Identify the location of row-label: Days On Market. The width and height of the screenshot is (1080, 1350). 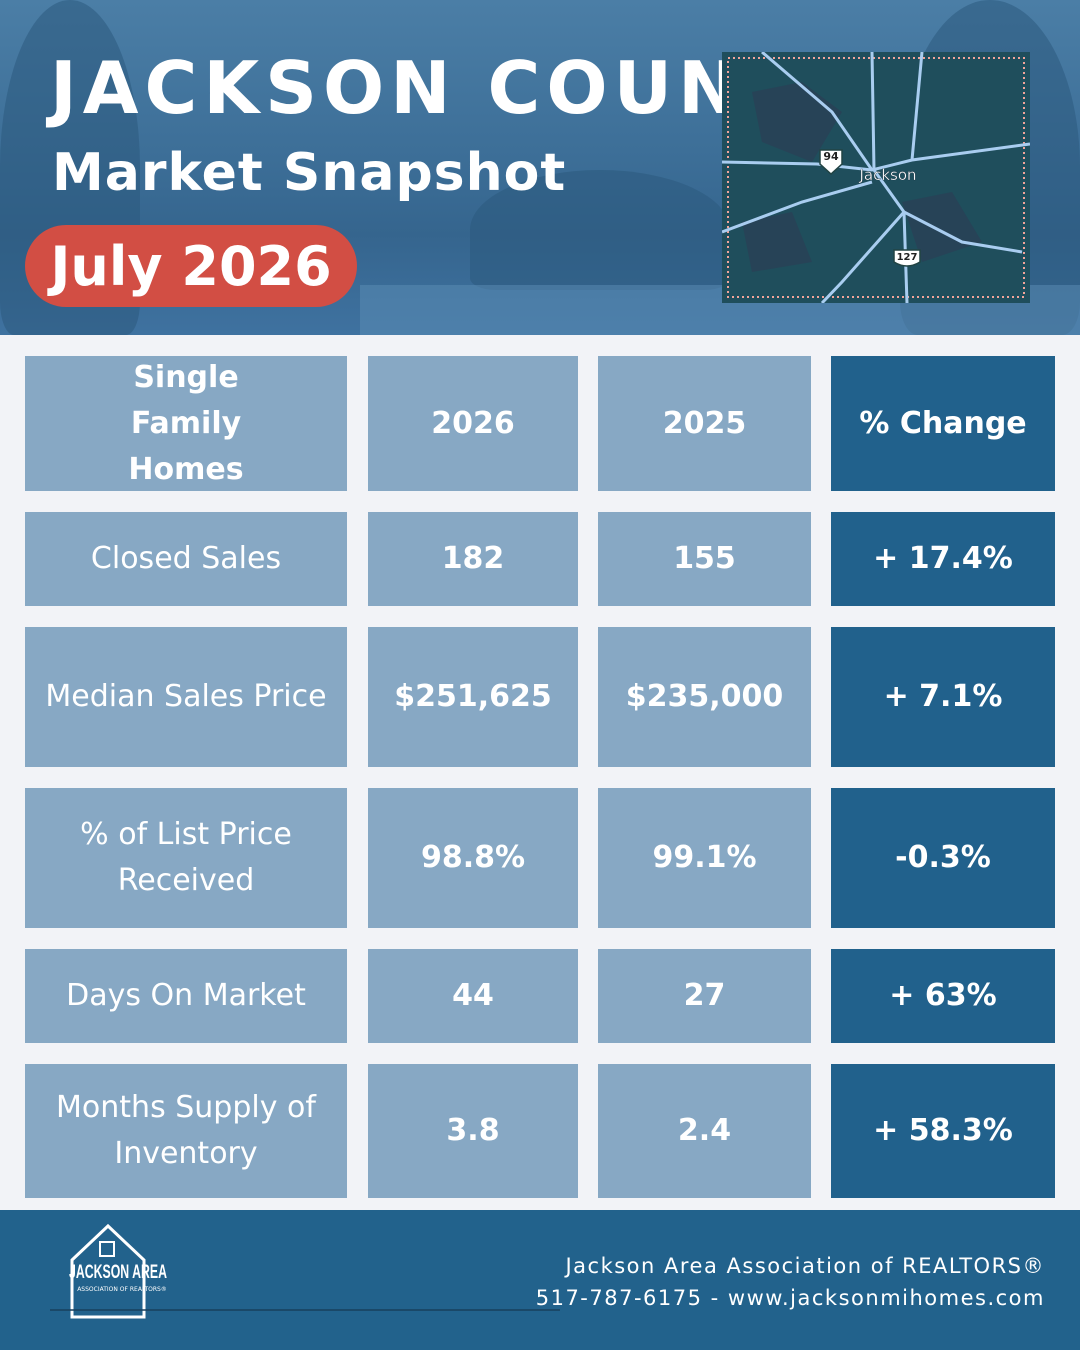
(186, 996).